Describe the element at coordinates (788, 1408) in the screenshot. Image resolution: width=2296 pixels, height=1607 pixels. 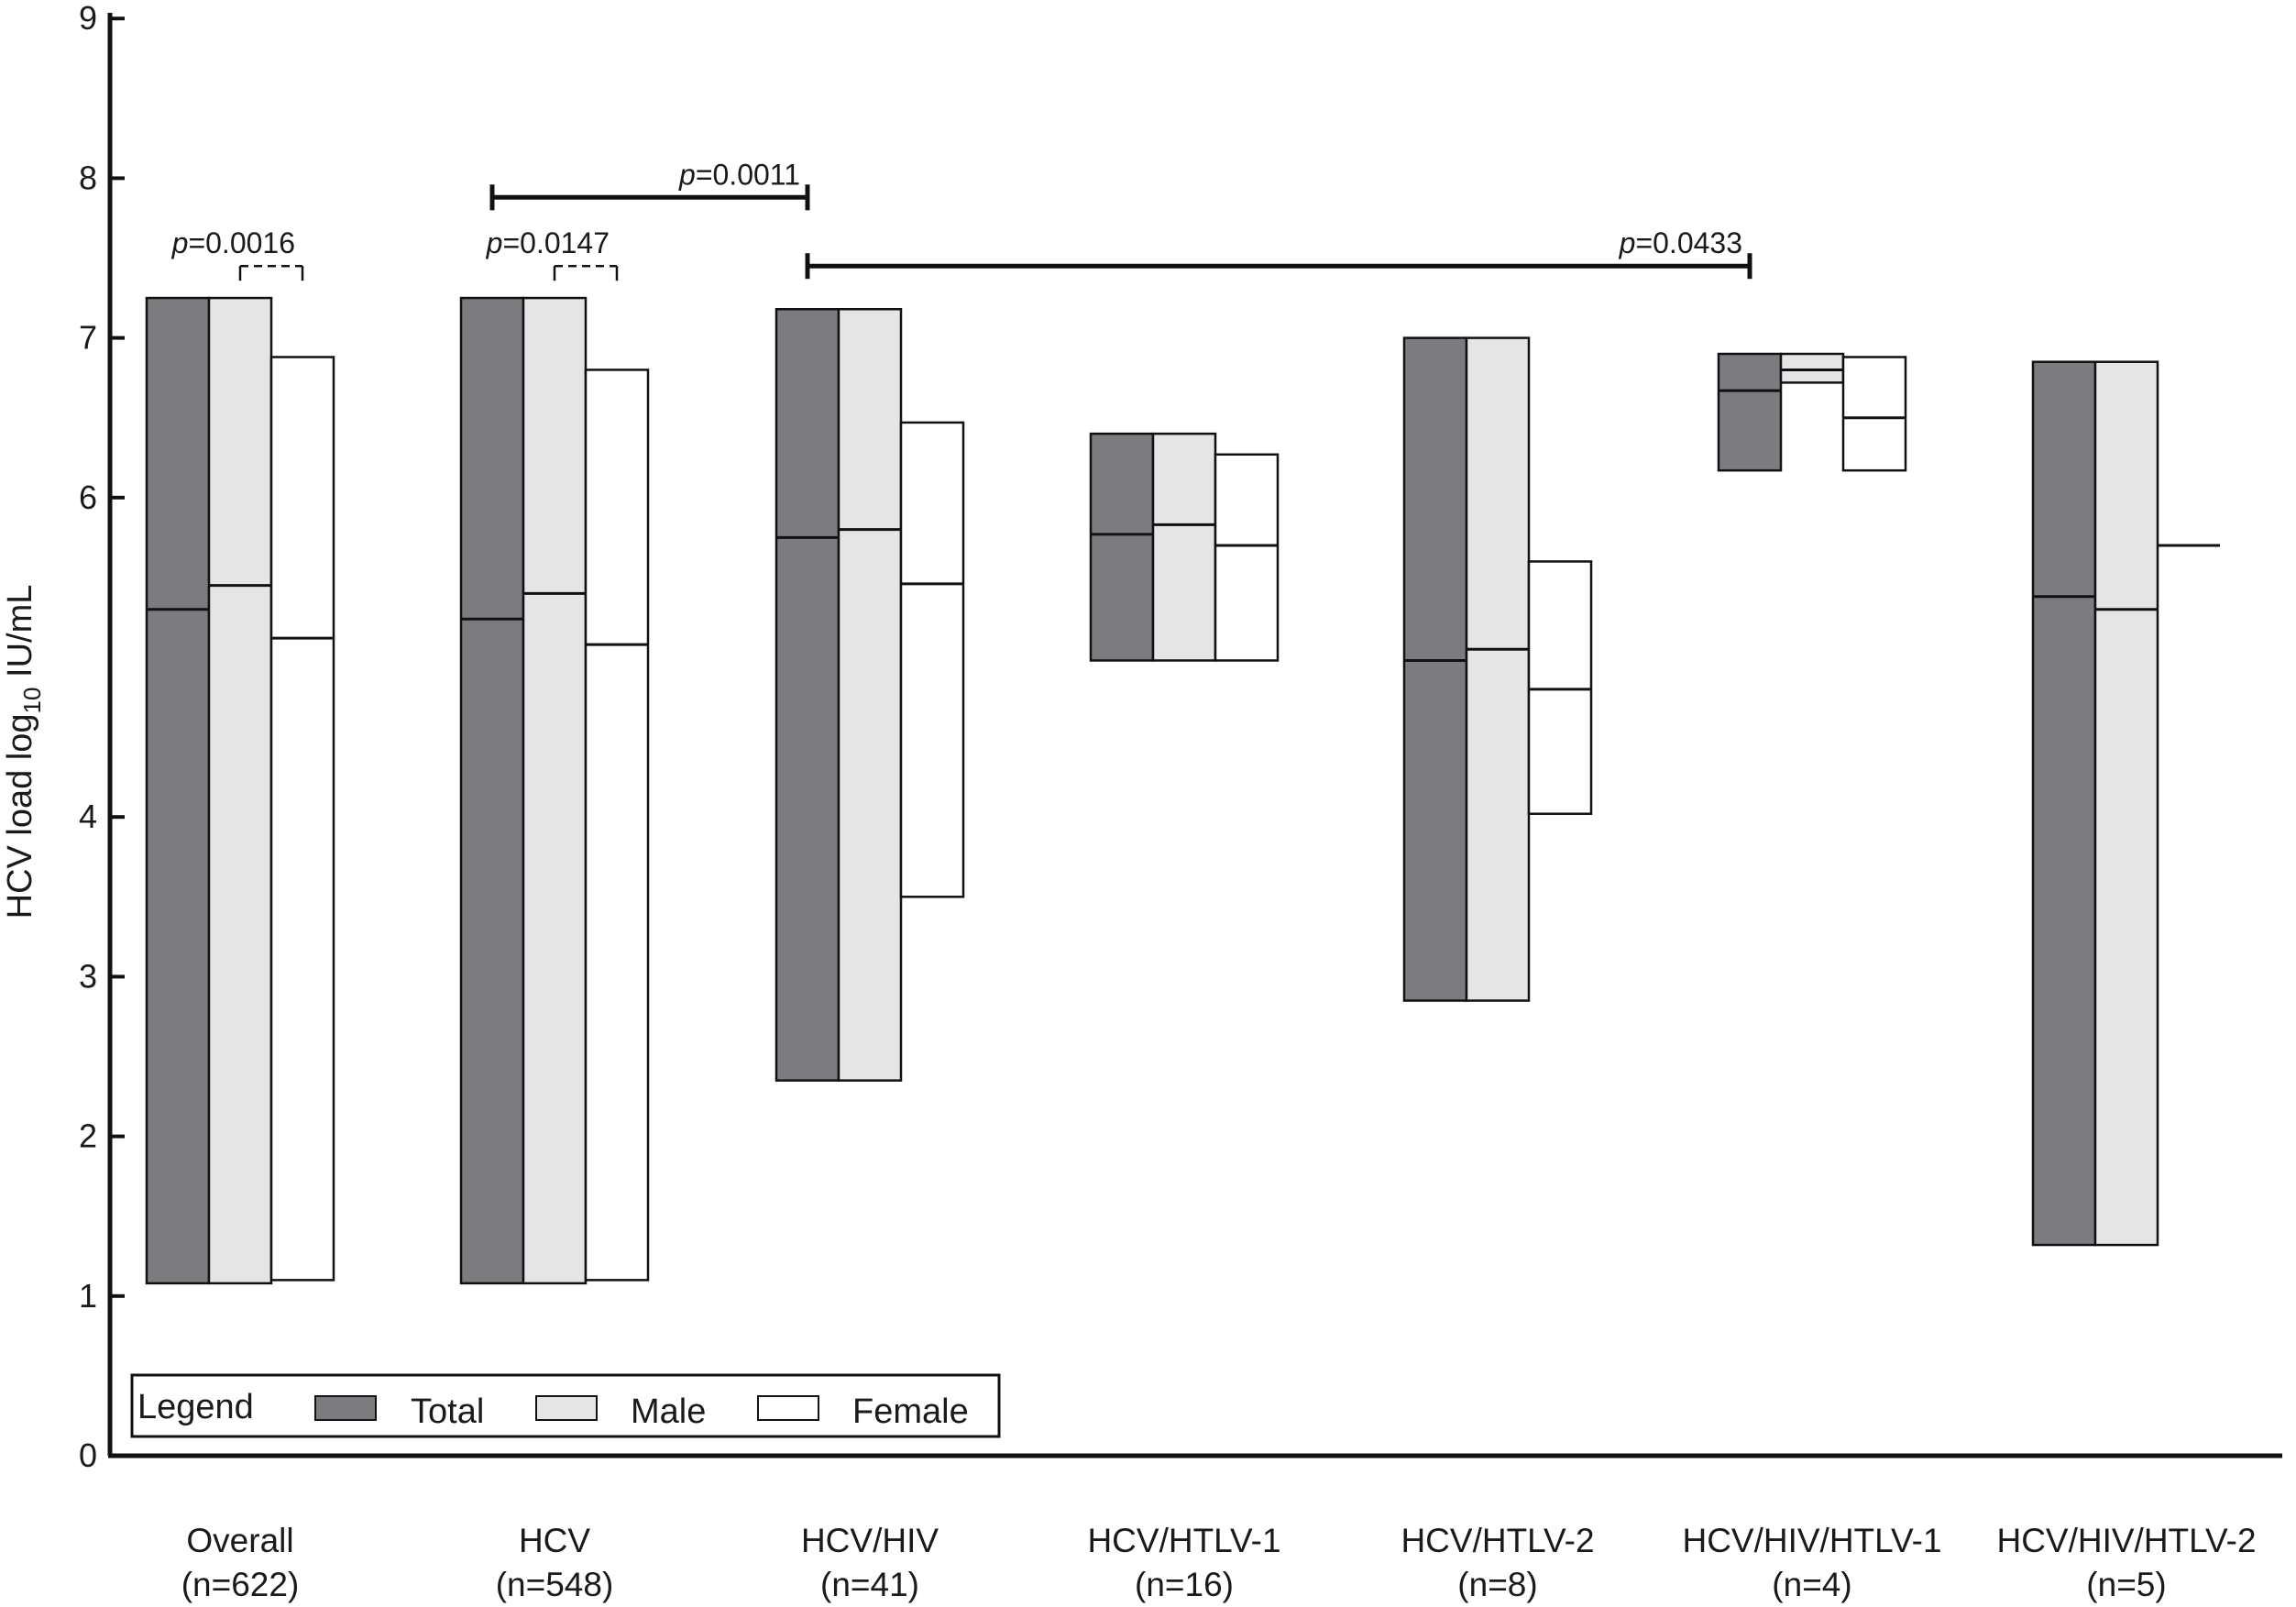
I see `legend-swatch-female` at that location.